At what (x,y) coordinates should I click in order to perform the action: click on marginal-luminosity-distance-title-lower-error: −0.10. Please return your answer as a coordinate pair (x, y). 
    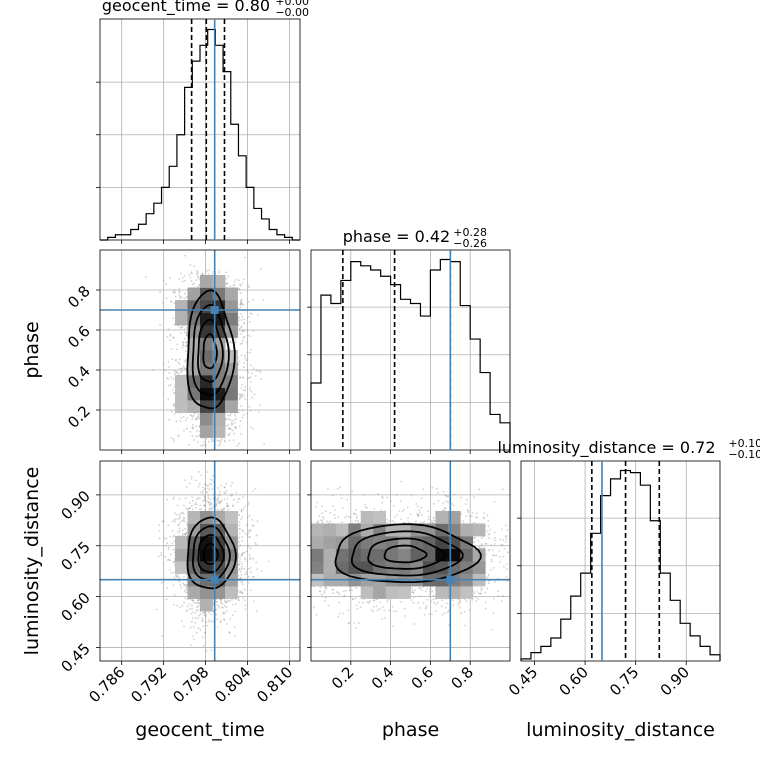
    Looking at the image, I should click on (744, 454).